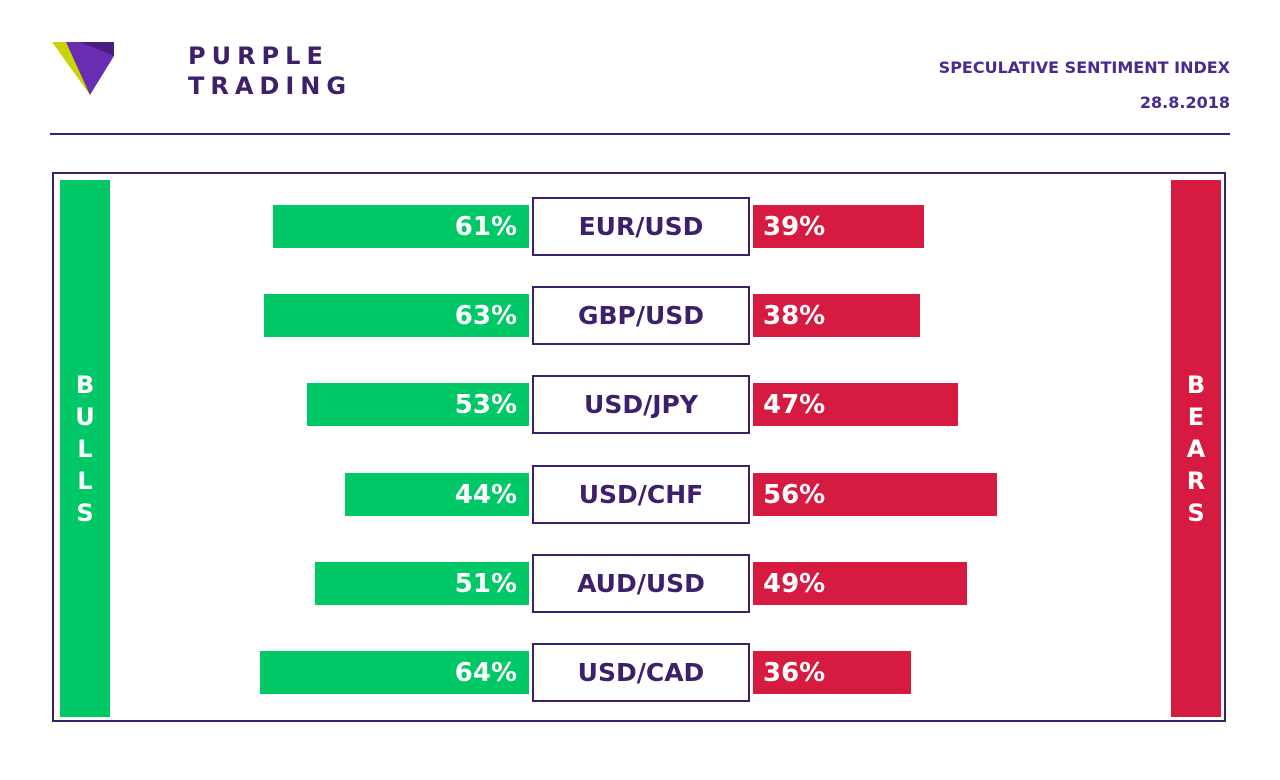 This screenshot has width=1280, height=780. What do you see at coordinates (836, 315) in the screenshot?
I see `bear-bar-gbp-usd: 38%` at bounding box center [836, 315].